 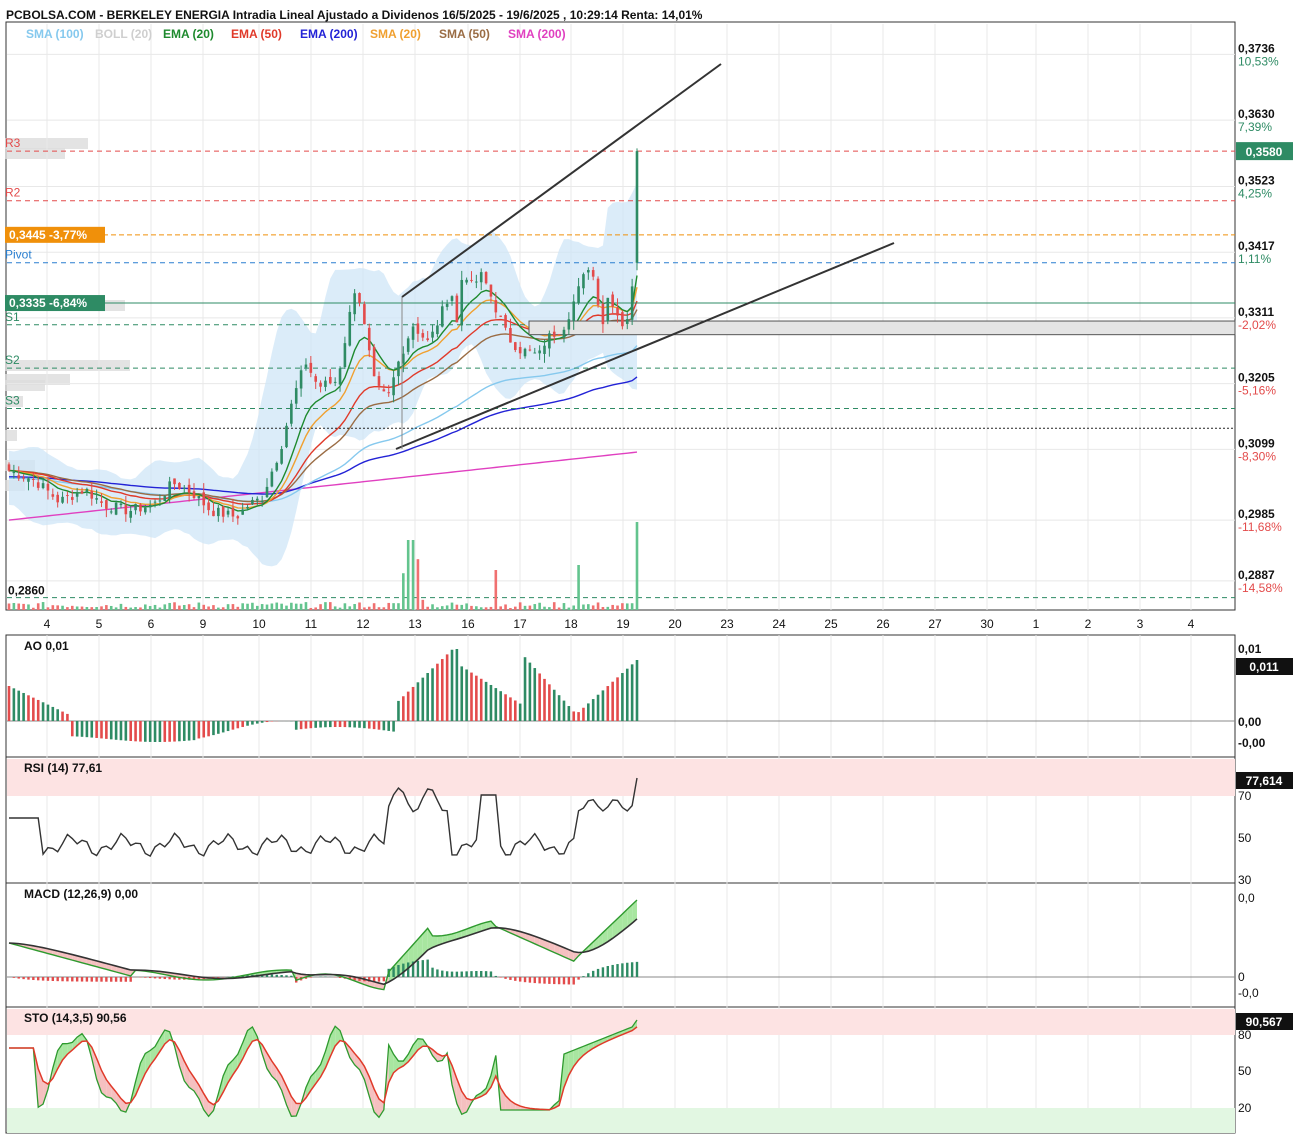 I want to click on level-label: Pivot, so click(x=18, y=255).